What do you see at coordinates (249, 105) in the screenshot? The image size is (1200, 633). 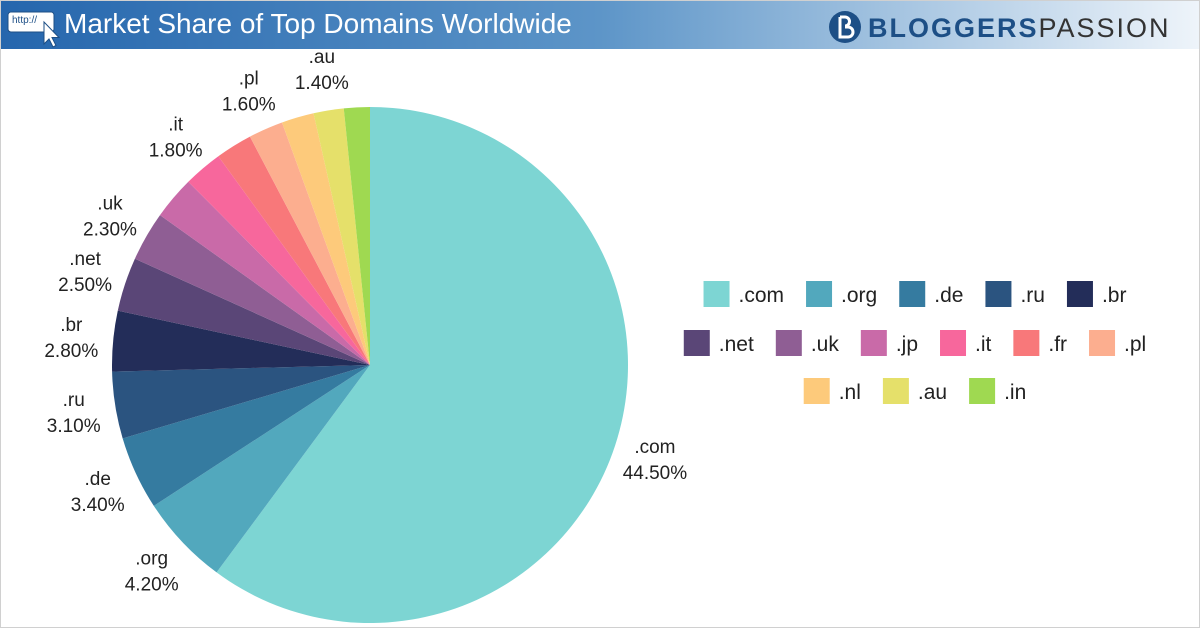 I see `slice-value: 1.60%` at bounding box center [249, 105].